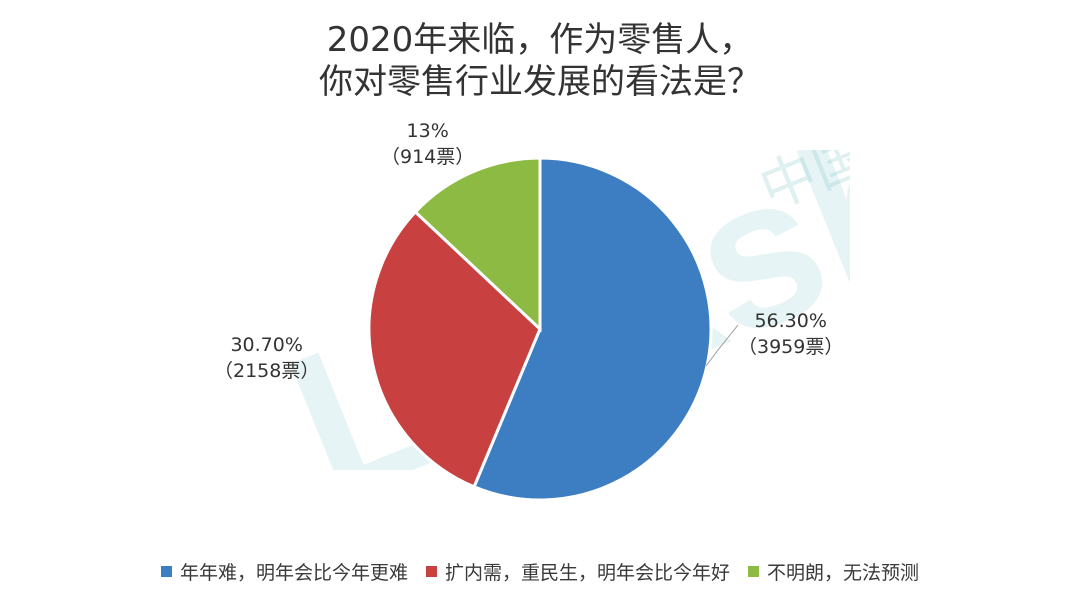 The width and height of the screenshot is (1080, 614). Describe the element at coordinates (266, 345) in the screenshot. I see `slice-2-percent: 30.70%` at that location.